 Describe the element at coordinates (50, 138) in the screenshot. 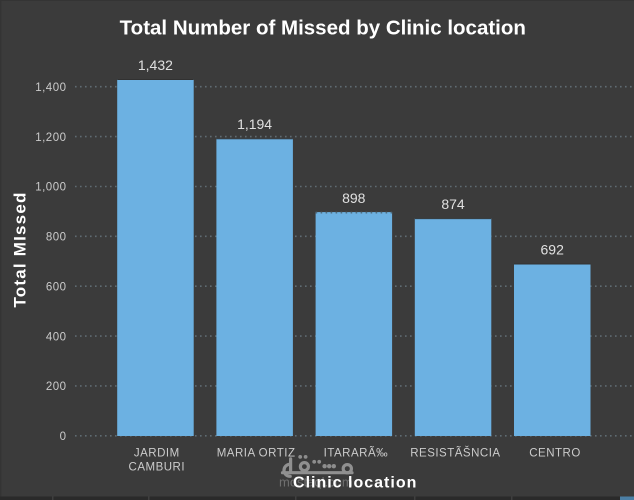

I see `svg-text: 1,200` at that location.